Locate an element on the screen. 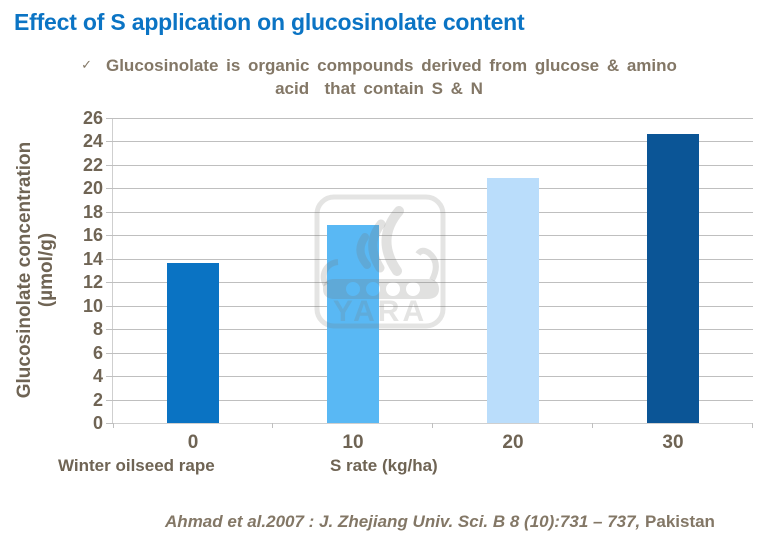 The width and height of the screenshot is (758, 548). x-tick-label-30: 30 is located at coordinates (673, 442).